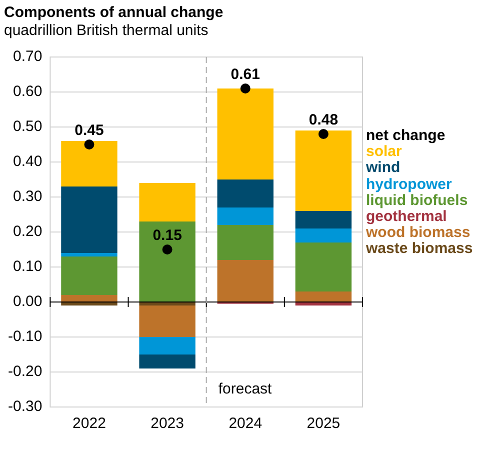 The width and height of the screenshot is (503, 450). What do you see at coordinates (384, 168) in the screenshot?
I see `text: wind` at bounding box center [384, 168].